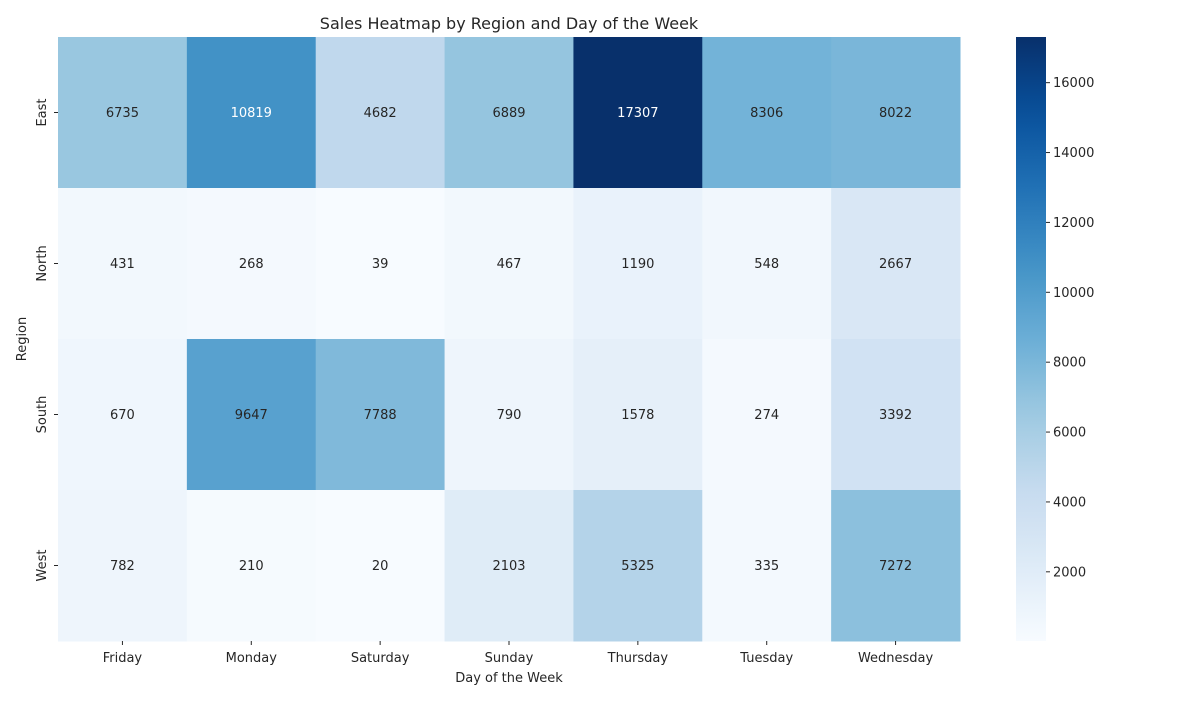  What do you see at coordinates (42, 415) in the screenshot?
I see `y-tick-label: South` at bounding box center [42, 415].